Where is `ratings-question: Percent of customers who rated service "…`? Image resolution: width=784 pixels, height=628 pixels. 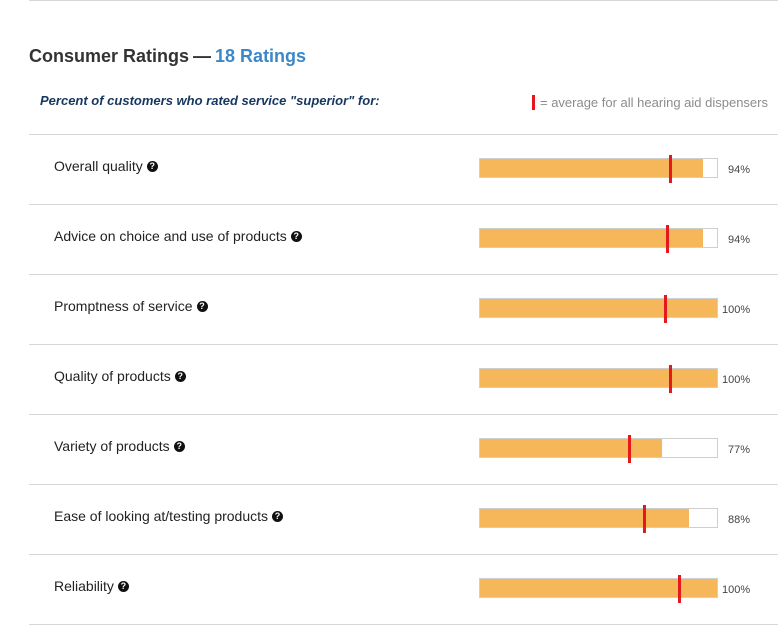 ratings-question: Percent of customers who rated service "… is located at coordinates (210, 100).